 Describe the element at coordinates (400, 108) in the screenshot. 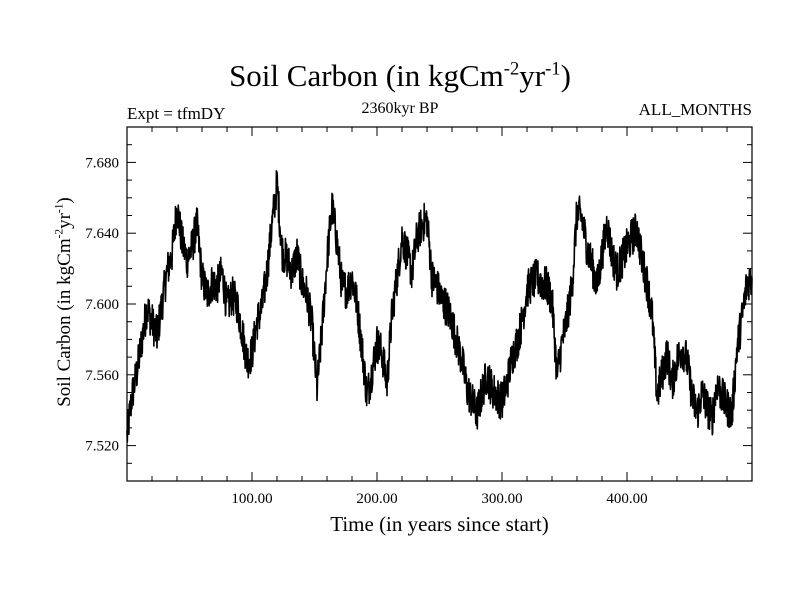

I see `chart-subtitle: 2360kyr BP` at that location.